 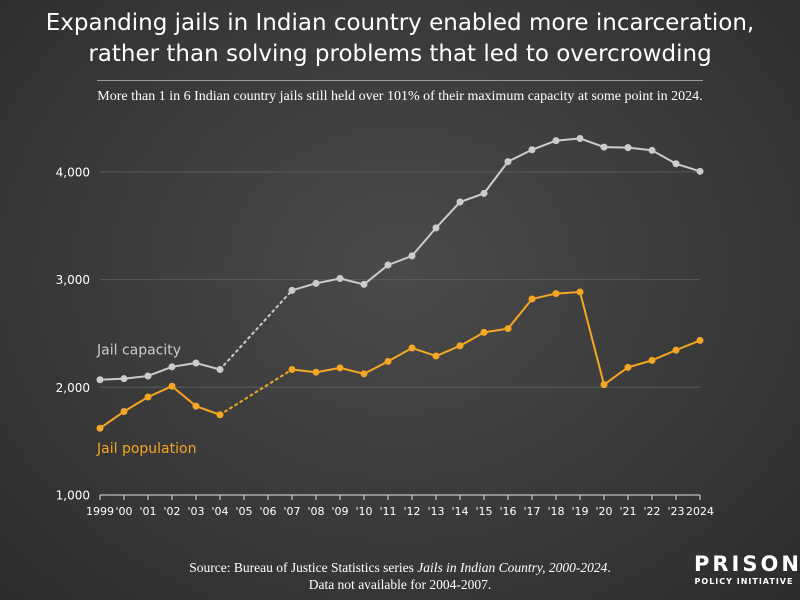 What do you see at coordinates (73, 280) in the screenshot?
I see `y-tick-label: 3,000` at bounding box center [73, 280].